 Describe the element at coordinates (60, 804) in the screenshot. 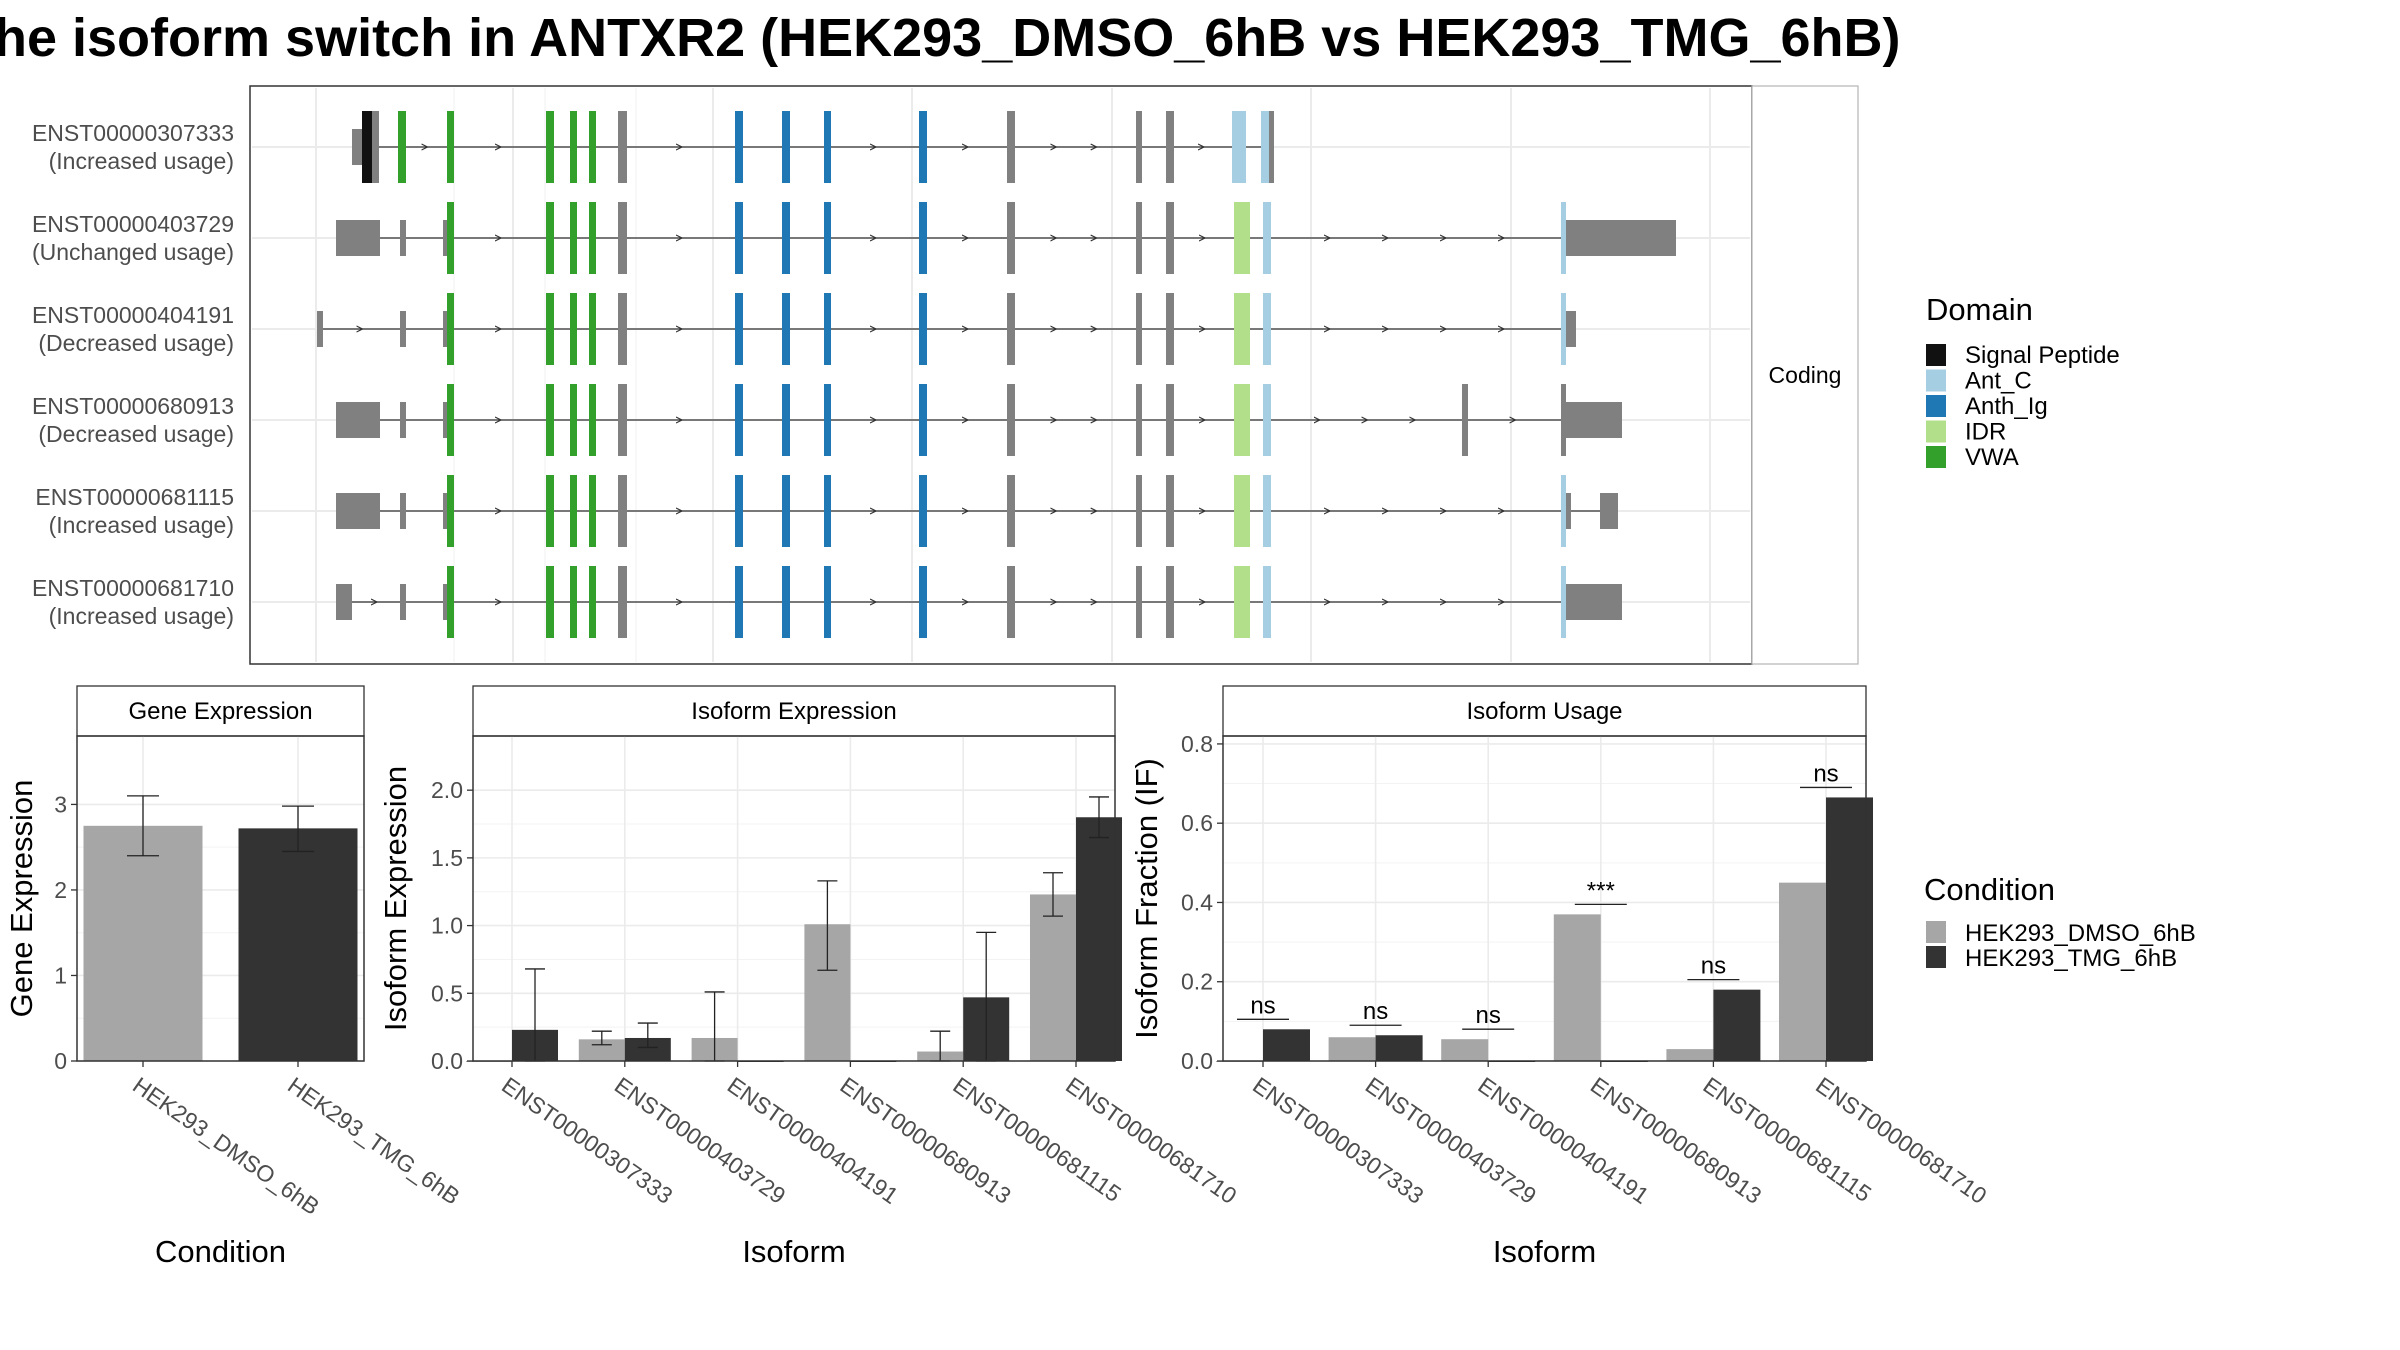

I see `y-tick-label: 3` at that location.